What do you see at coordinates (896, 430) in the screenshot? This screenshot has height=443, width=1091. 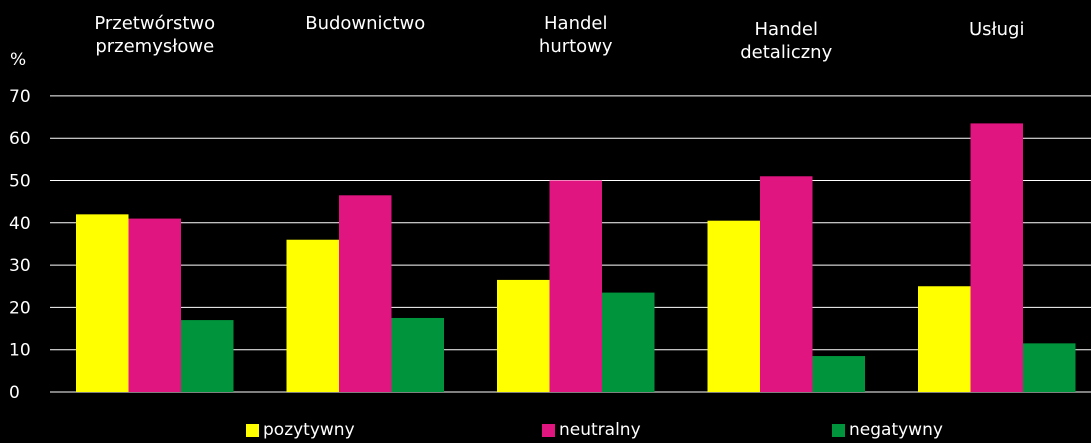 I see `legend-label-negatywny: negatywny` at bounding box center [896, 430].